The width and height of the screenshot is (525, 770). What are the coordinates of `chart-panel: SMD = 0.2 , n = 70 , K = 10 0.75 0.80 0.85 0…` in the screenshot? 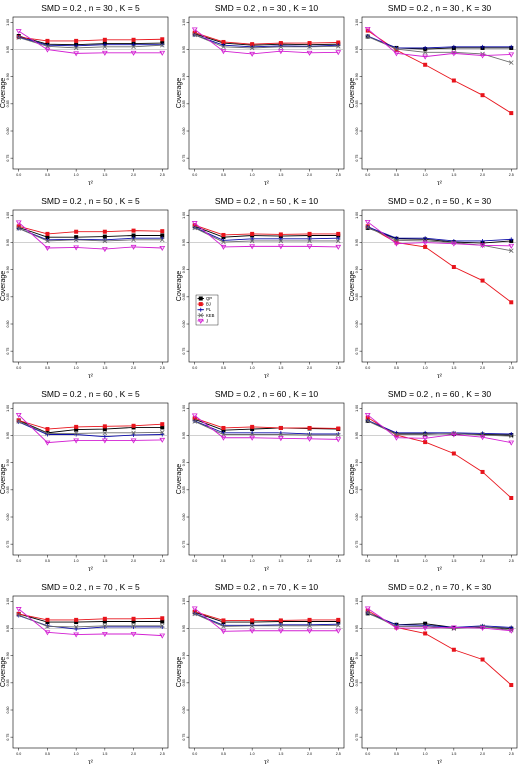 It's located at (260, 674).